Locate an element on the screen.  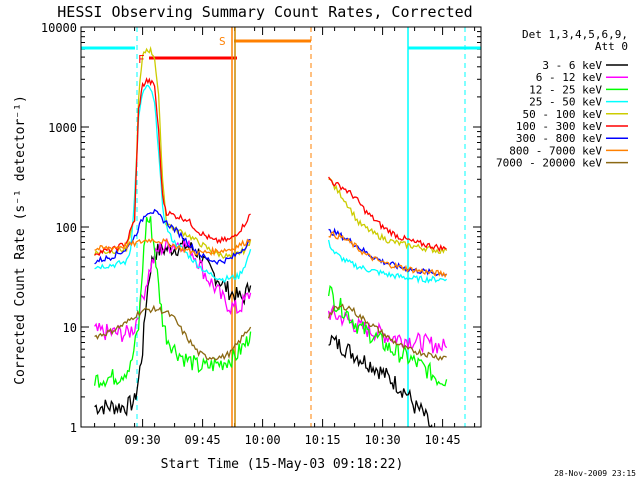
legend-entry: 100 - 300 keV is located at coordinates (572, 126).